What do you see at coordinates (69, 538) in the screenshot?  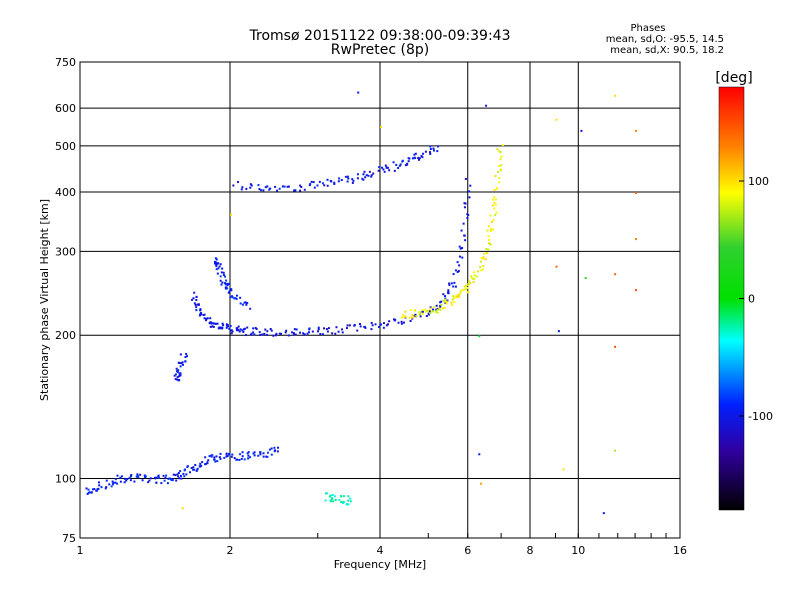 I see `y-tick-label: 75` at bounding box center [69, 538].